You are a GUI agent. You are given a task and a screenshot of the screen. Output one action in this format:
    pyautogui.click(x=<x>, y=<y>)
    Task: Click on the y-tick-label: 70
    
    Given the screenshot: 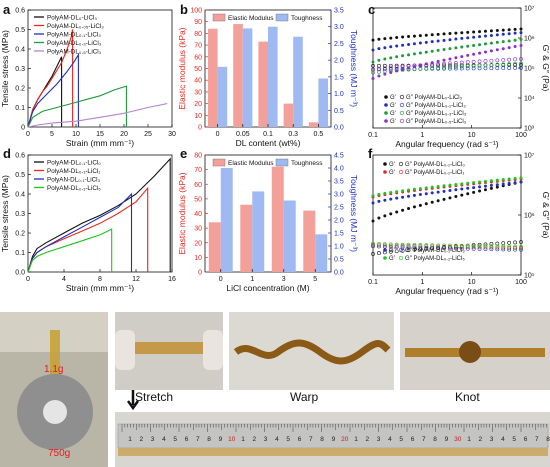 What is the action you would take?
    pyautogui.click(x=198, y=46)
    